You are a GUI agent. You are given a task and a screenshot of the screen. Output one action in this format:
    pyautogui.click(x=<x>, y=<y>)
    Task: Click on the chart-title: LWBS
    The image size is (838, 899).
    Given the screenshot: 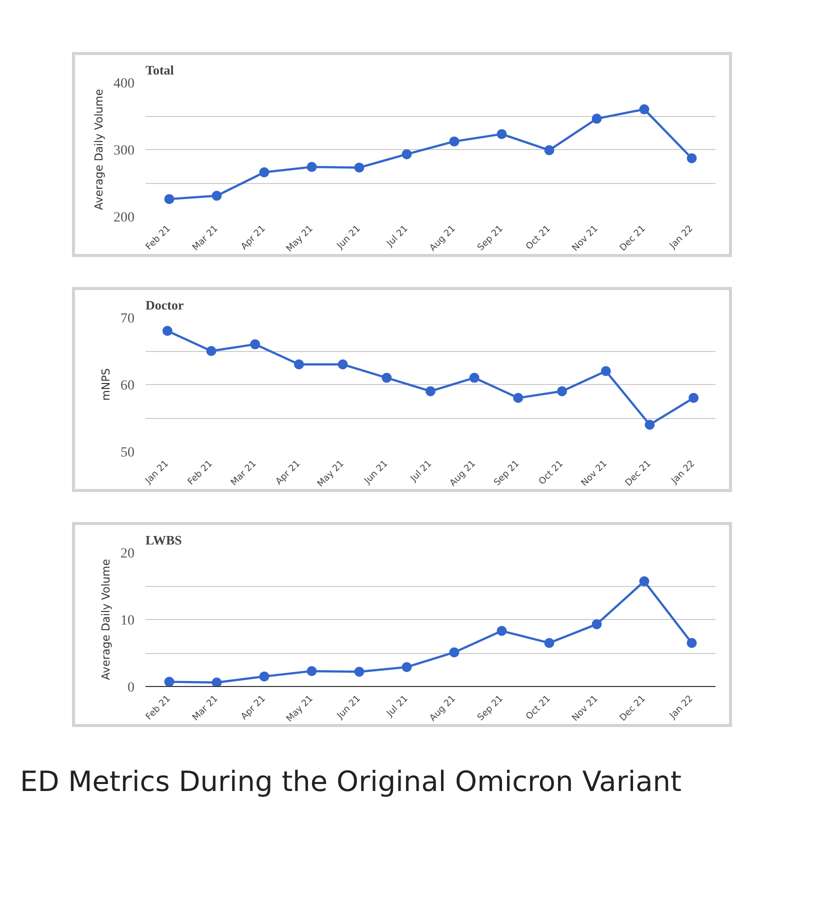 What is the action you would take?
    pyautogui.click(x=164, y=540)
    